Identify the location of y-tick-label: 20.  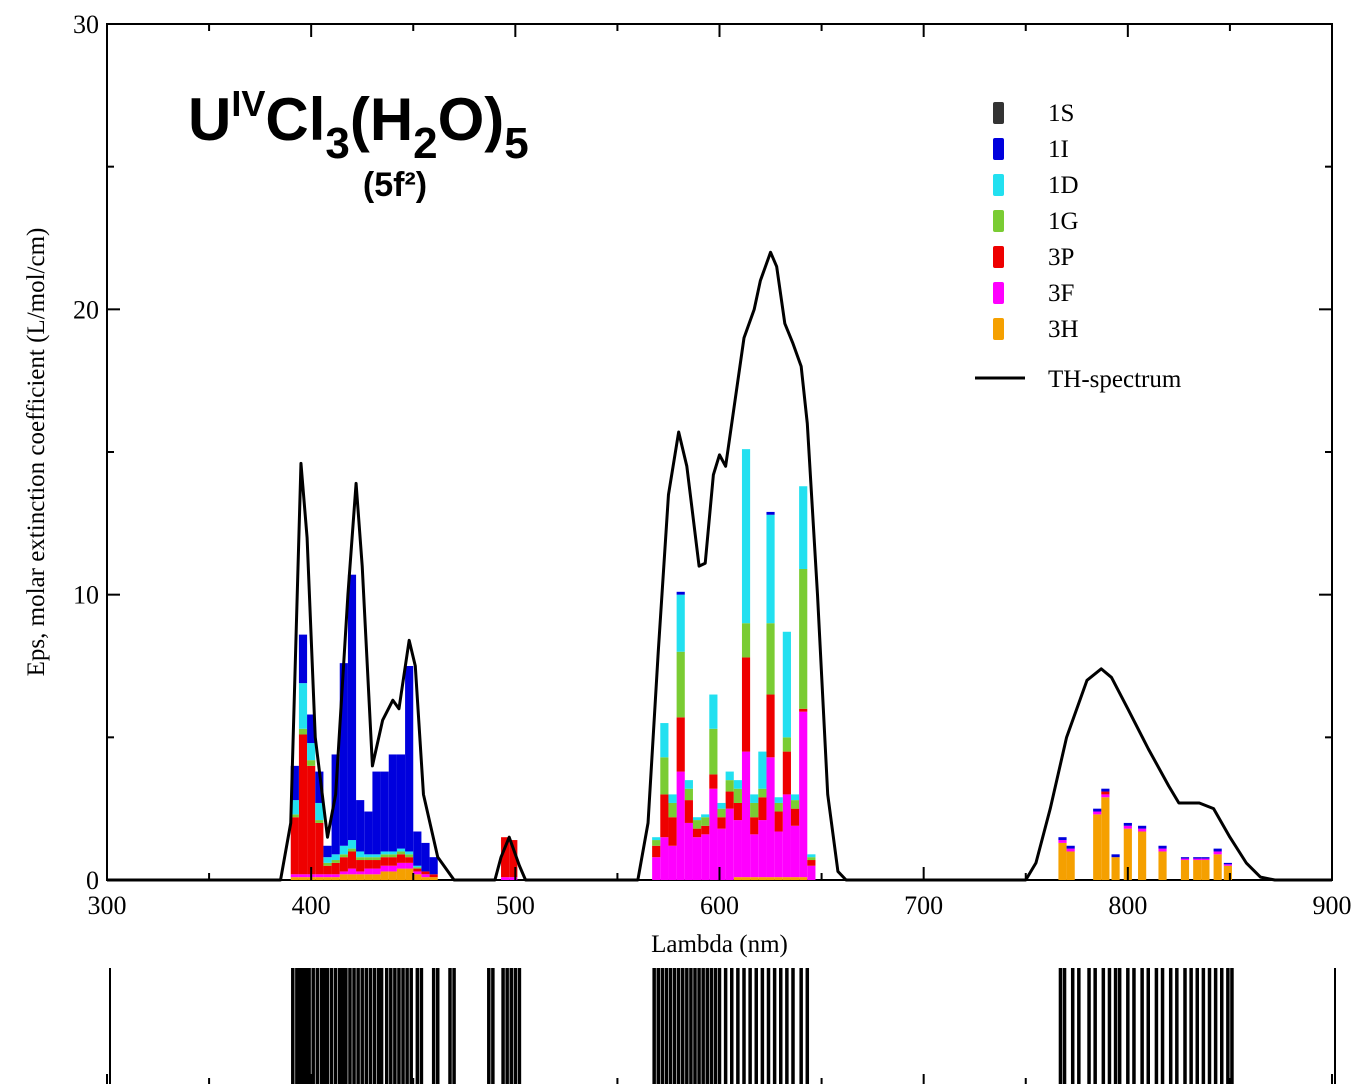
(86, 309).